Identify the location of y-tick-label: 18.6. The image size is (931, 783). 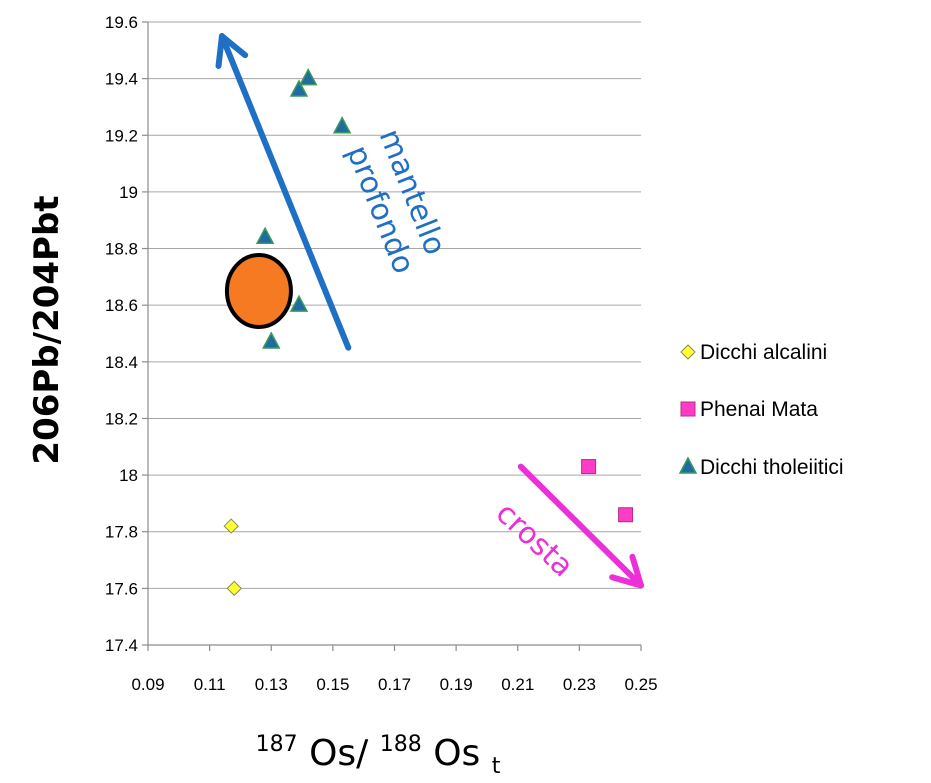
(121, 305).